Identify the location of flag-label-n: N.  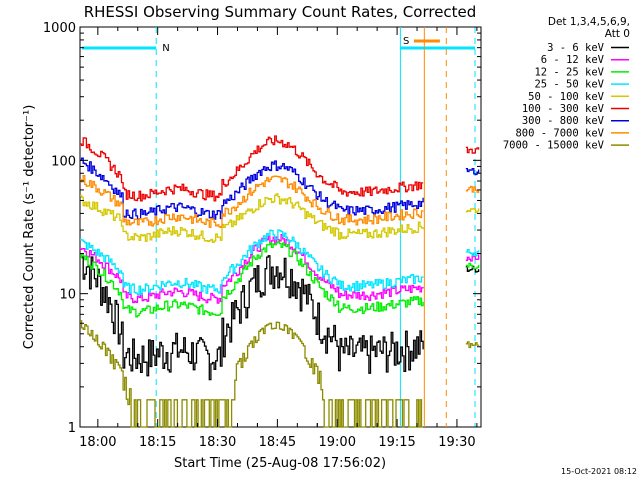
(165, 48).